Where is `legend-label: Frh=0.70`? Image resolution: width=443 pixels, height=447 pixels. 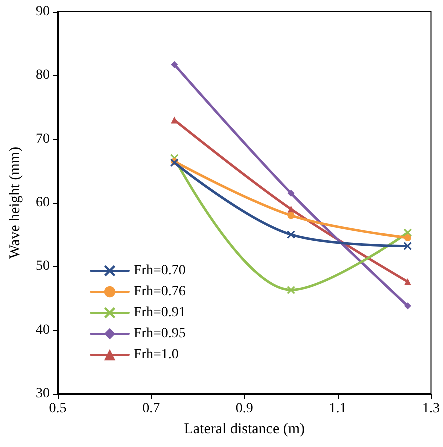
legend-label: Frh=0.70 is located at coordinates (160, 271).